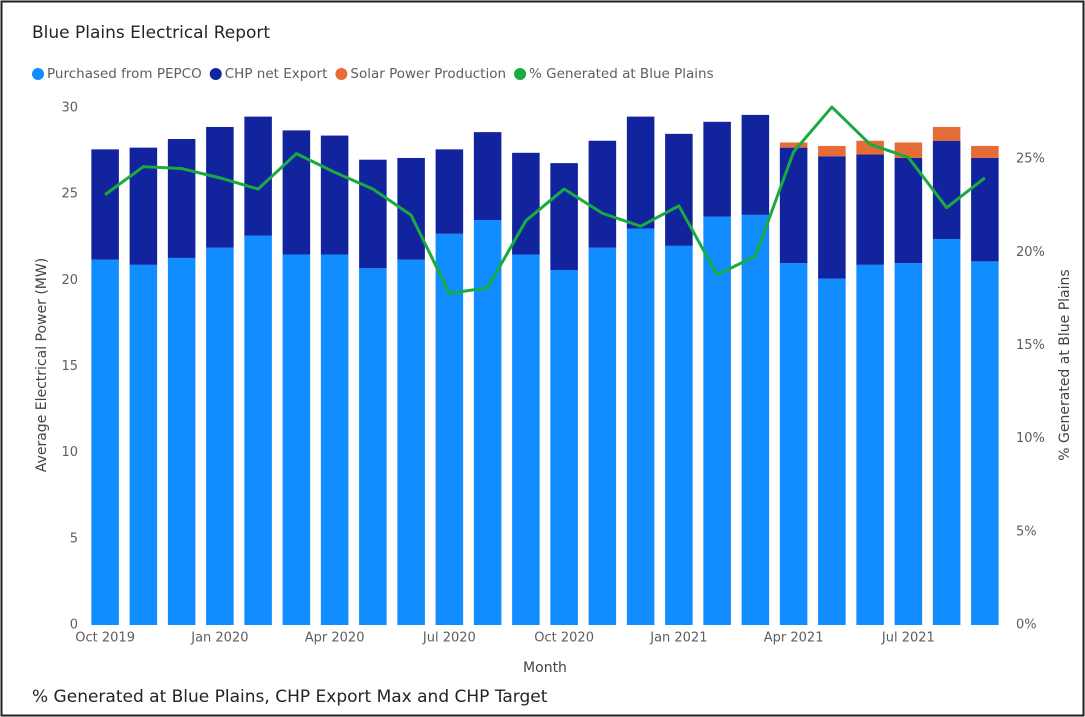 The image size is (1085, 717). Describe the element at coordinates (1030, 159) in the screenshot. I see `y2-tick-label: 25%` at that location.